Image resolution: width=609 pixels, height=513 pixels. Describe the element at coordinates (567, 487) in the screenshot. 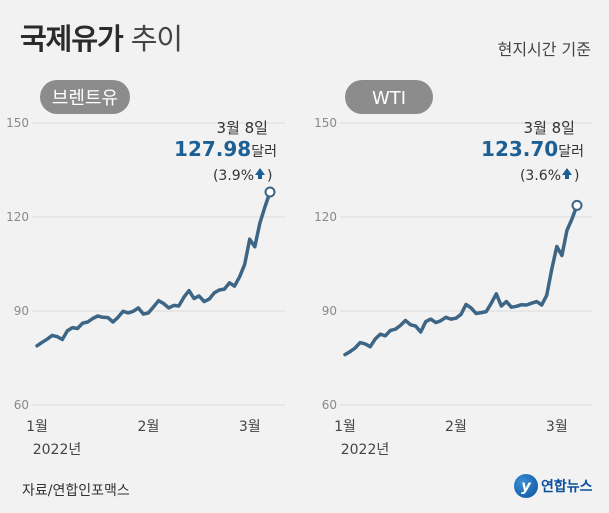

I see `logo-text: 연합뉴스` at that location.